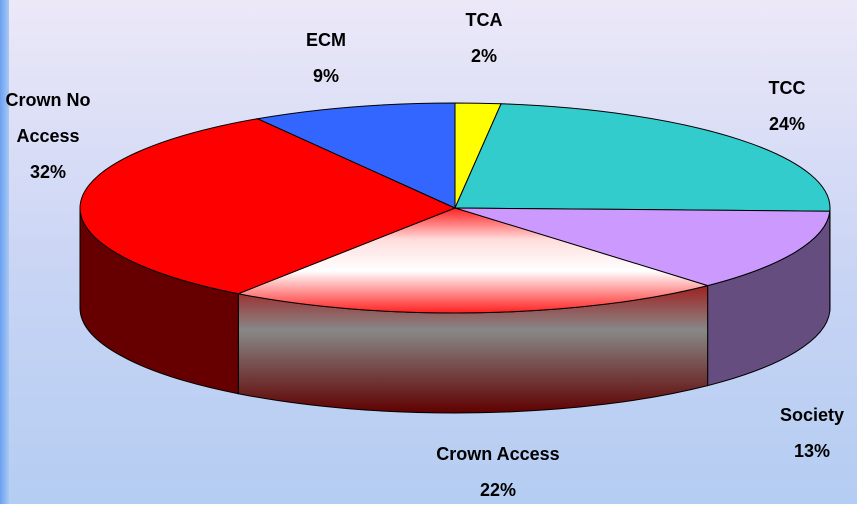 The width and height of the screenshot is (857, 508). Describe the element at coordinates (49, 172) in the screenshot. I see `slice-value: 32%` at that location.